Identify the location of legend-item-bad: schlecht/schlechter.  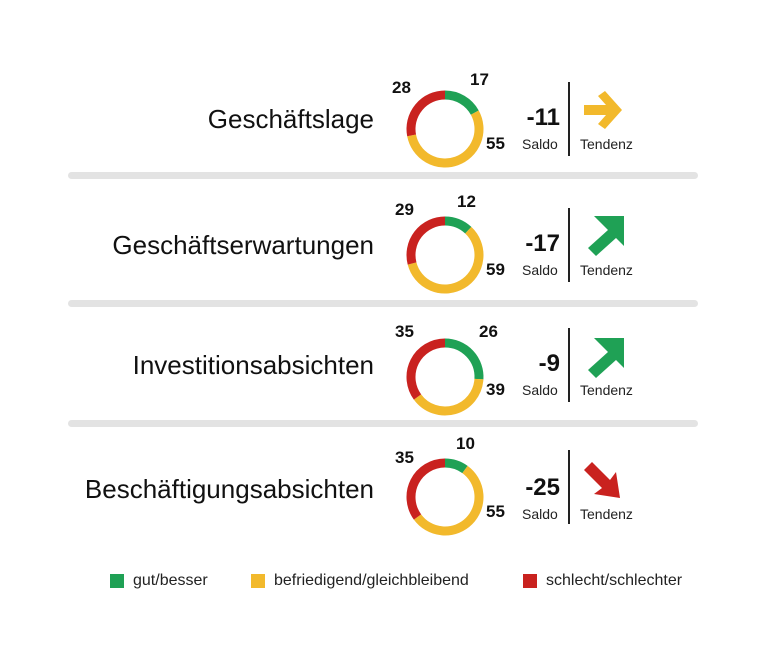
(602, 581).